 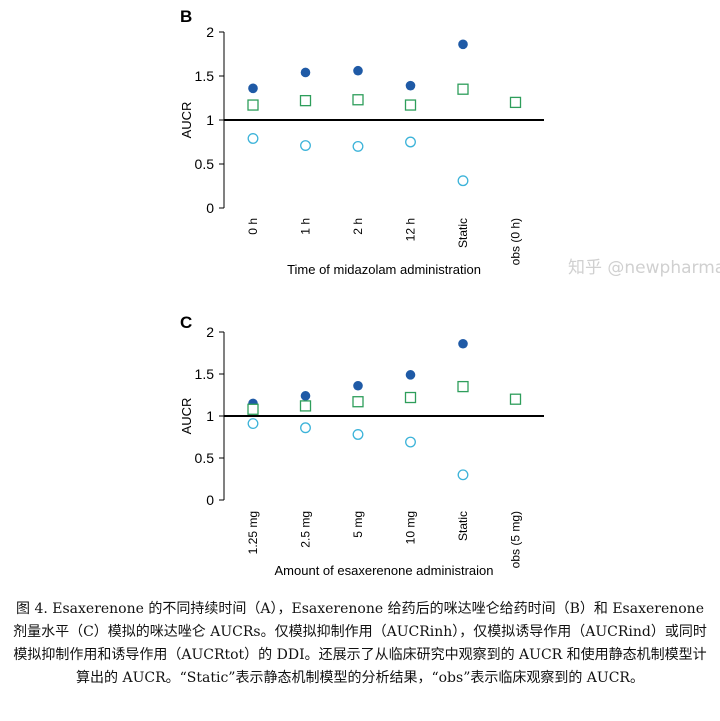 I want to click on panel-c-x-tick-label: Static, so click(x=463, y=526).